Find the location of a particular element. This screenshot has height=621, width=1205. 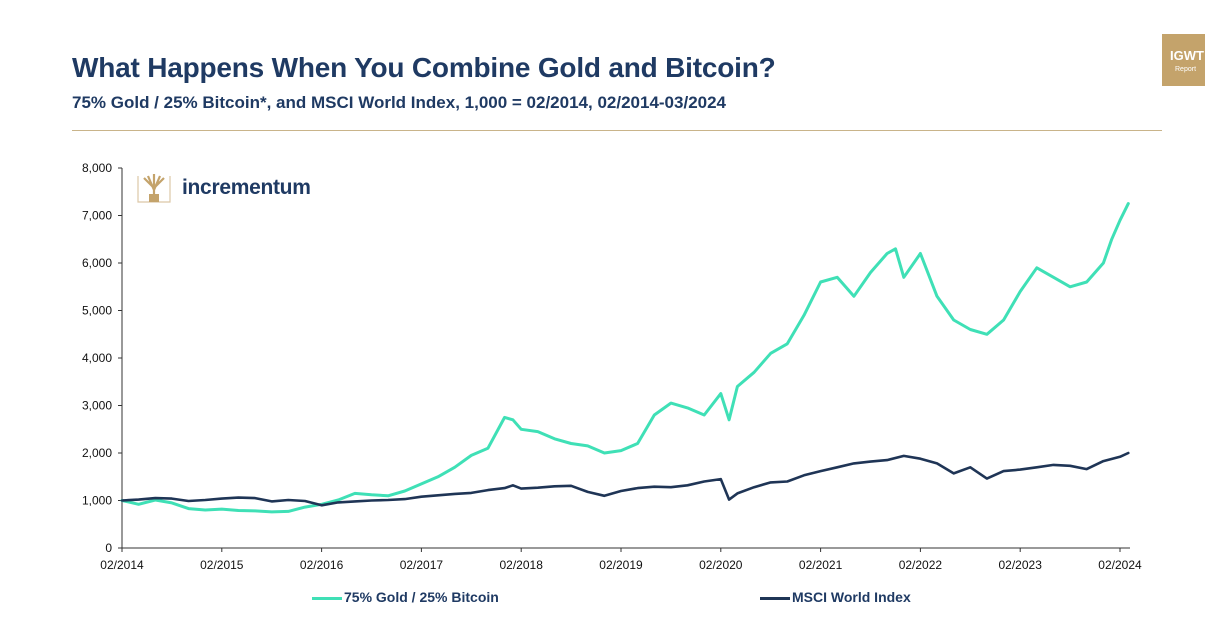

x-tick-label: 02/2015 is located at coordinates (222, 565).